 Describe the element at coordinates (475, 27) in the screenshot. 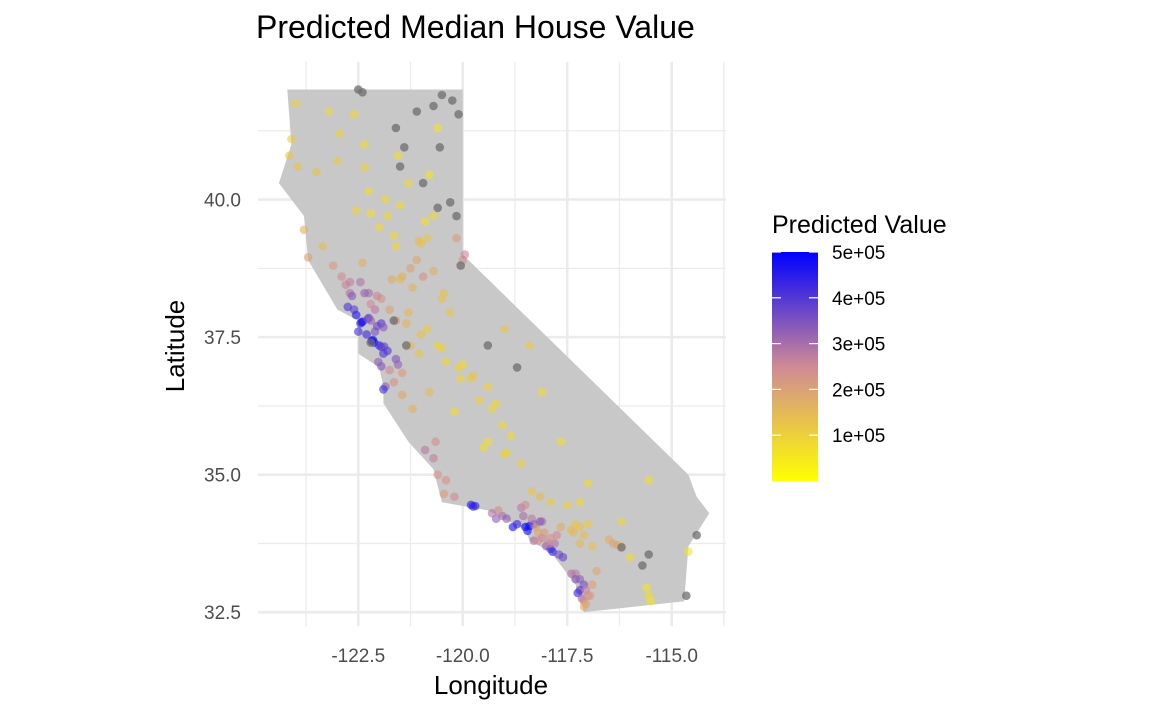

I see `chart-title: Predicted Median House Value` at that location.